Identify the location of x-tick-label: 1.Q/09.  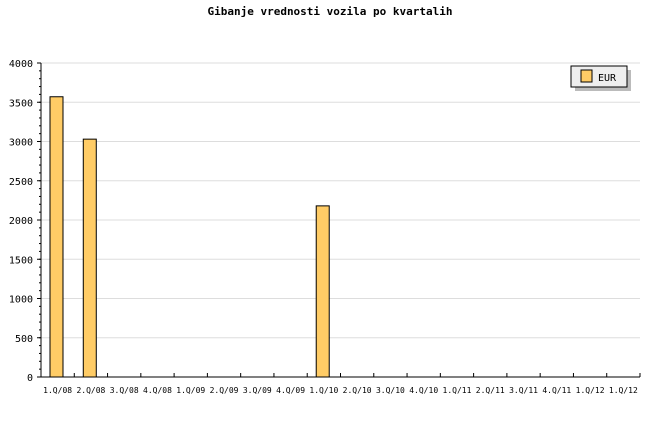
(190, 390).